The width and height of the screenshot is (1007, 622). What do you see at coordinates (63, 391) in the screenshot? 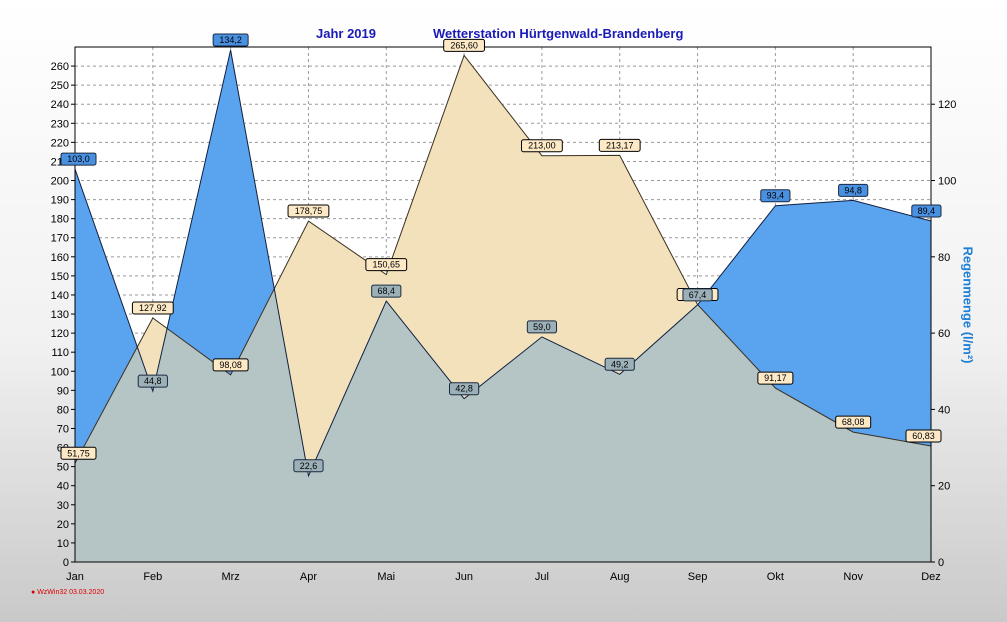
I see `left-axis-tick-label: 90` at bounding box center [63, 391].